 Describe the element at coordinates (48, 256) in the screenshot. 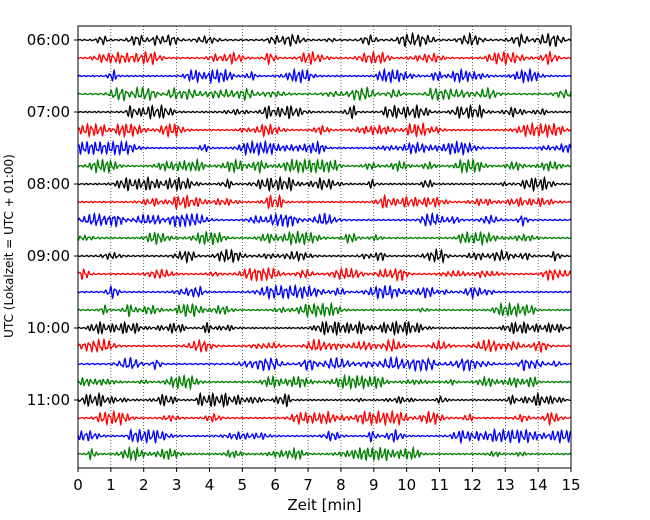

I see `y-tick-label: 09:00` at that location.